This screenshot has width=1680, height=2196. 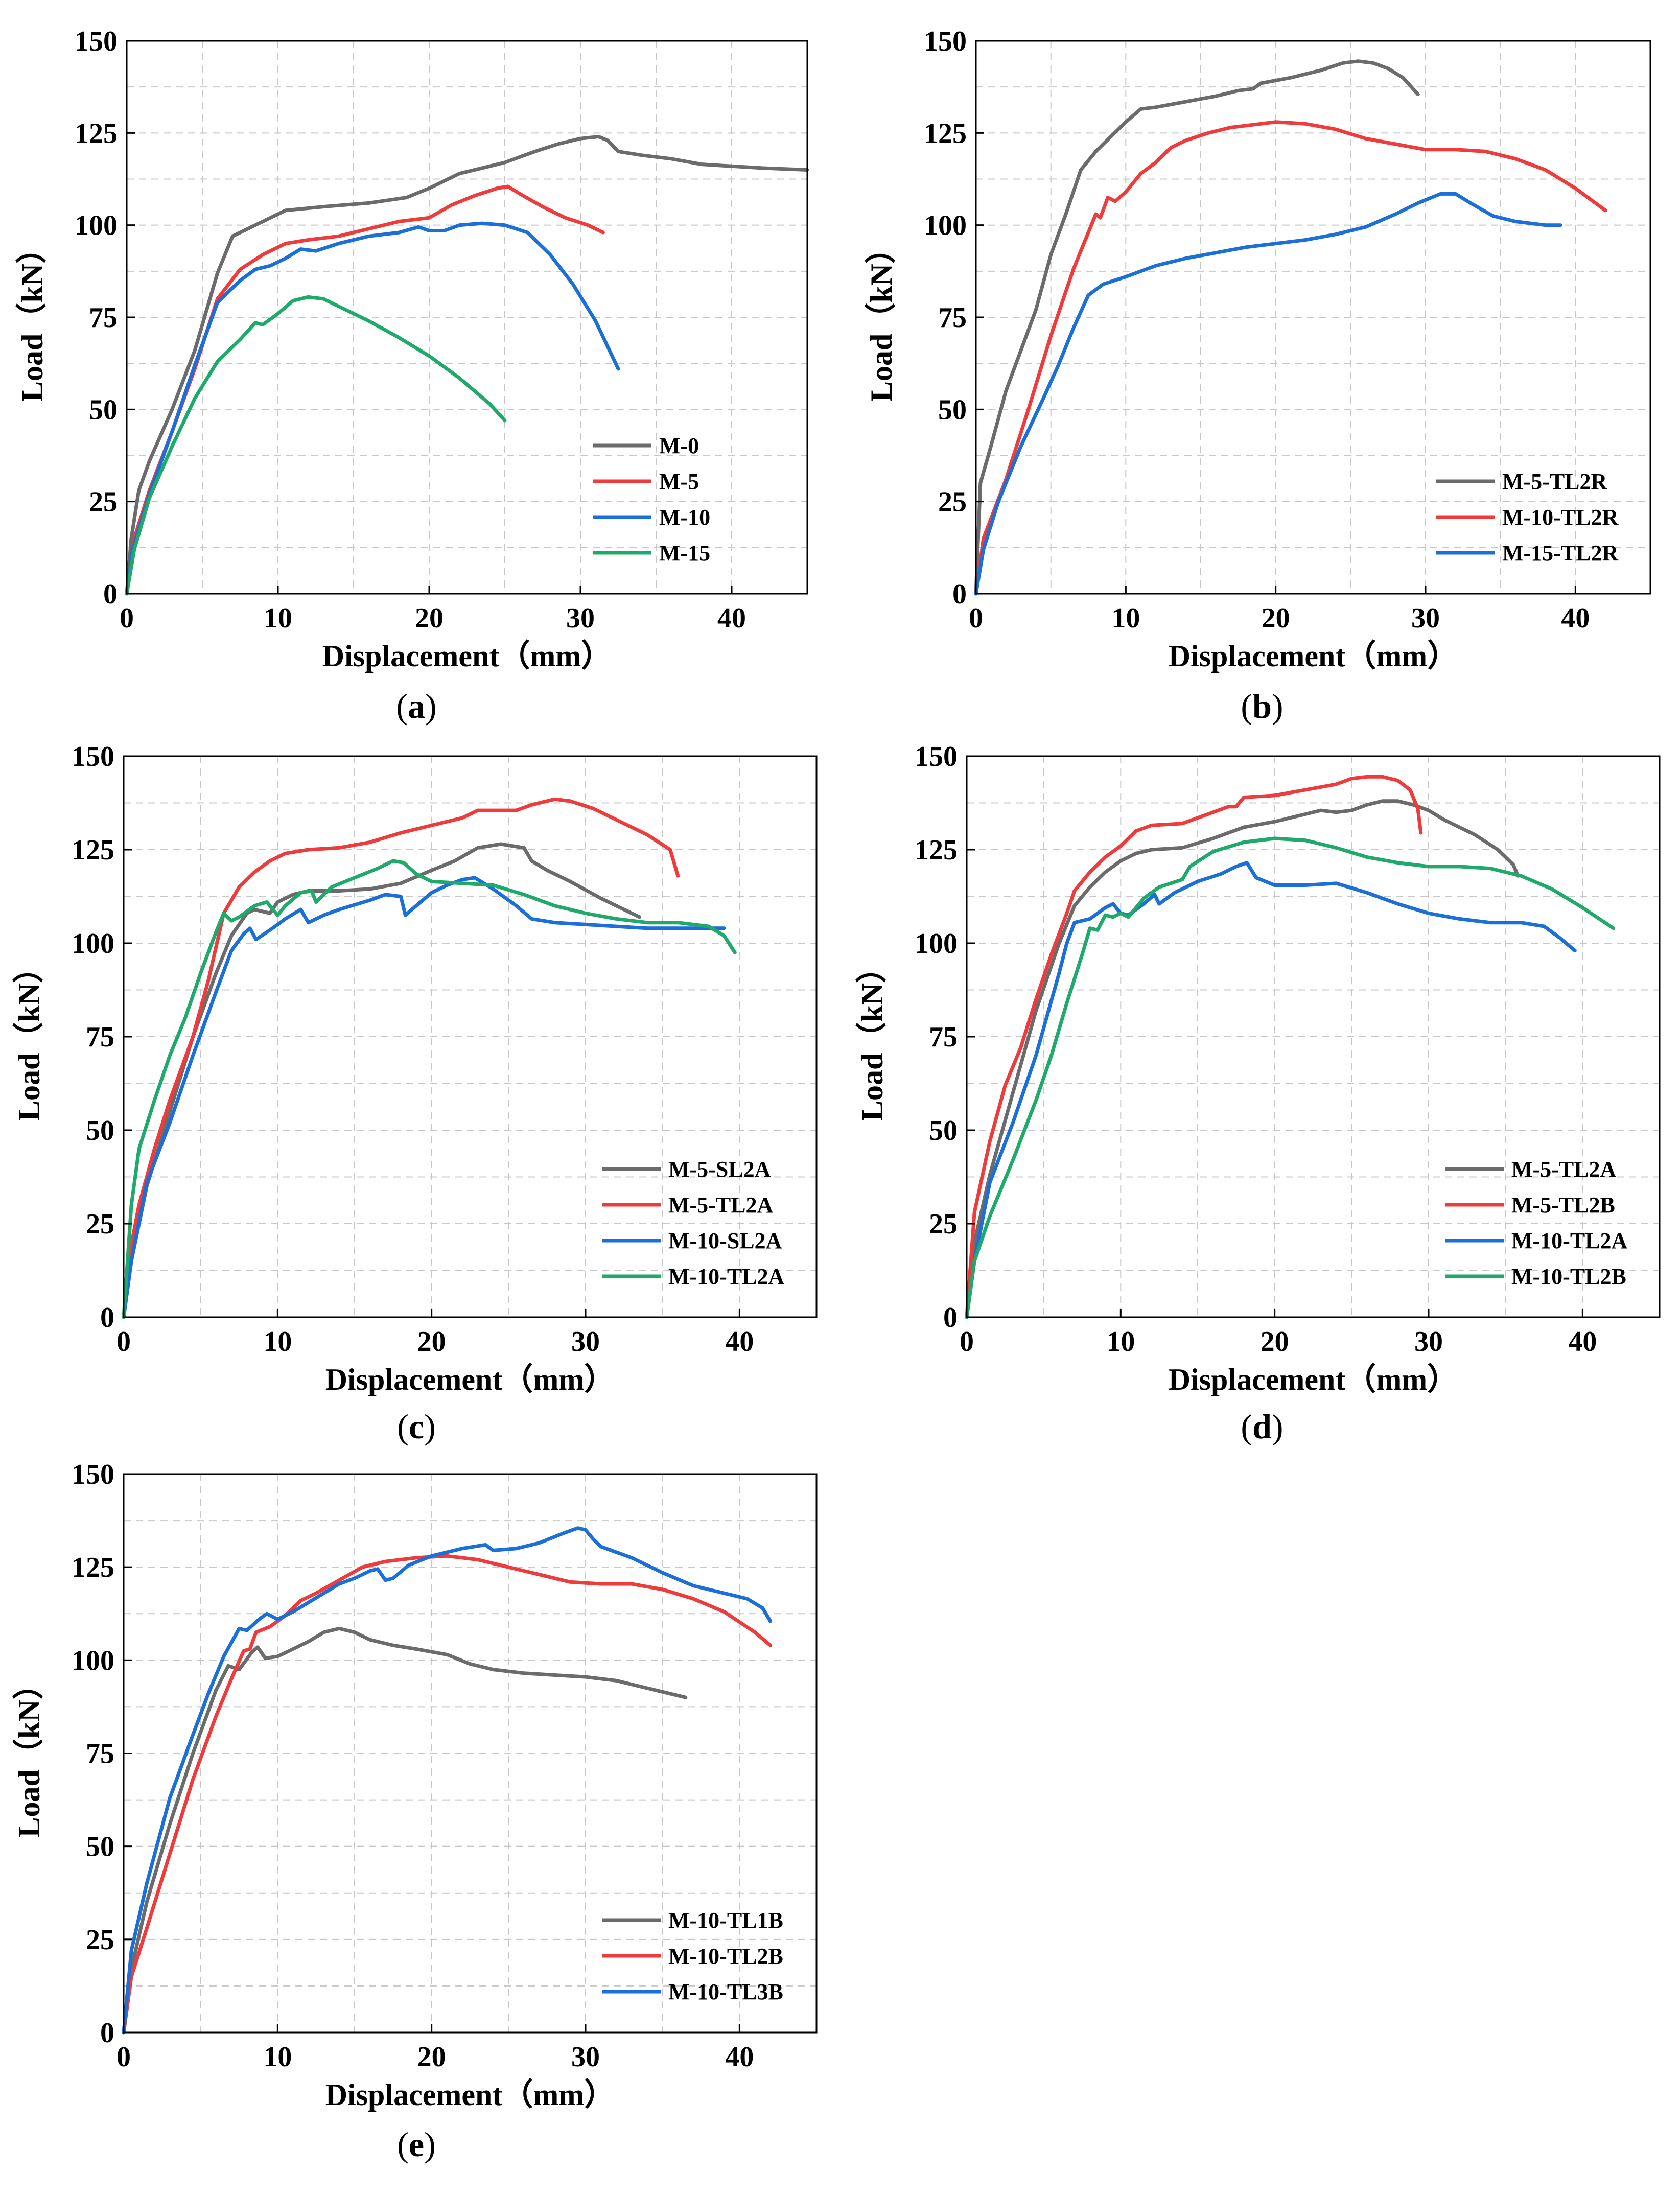 I want to click on panel-label: (a), so click(x=416, y=706).